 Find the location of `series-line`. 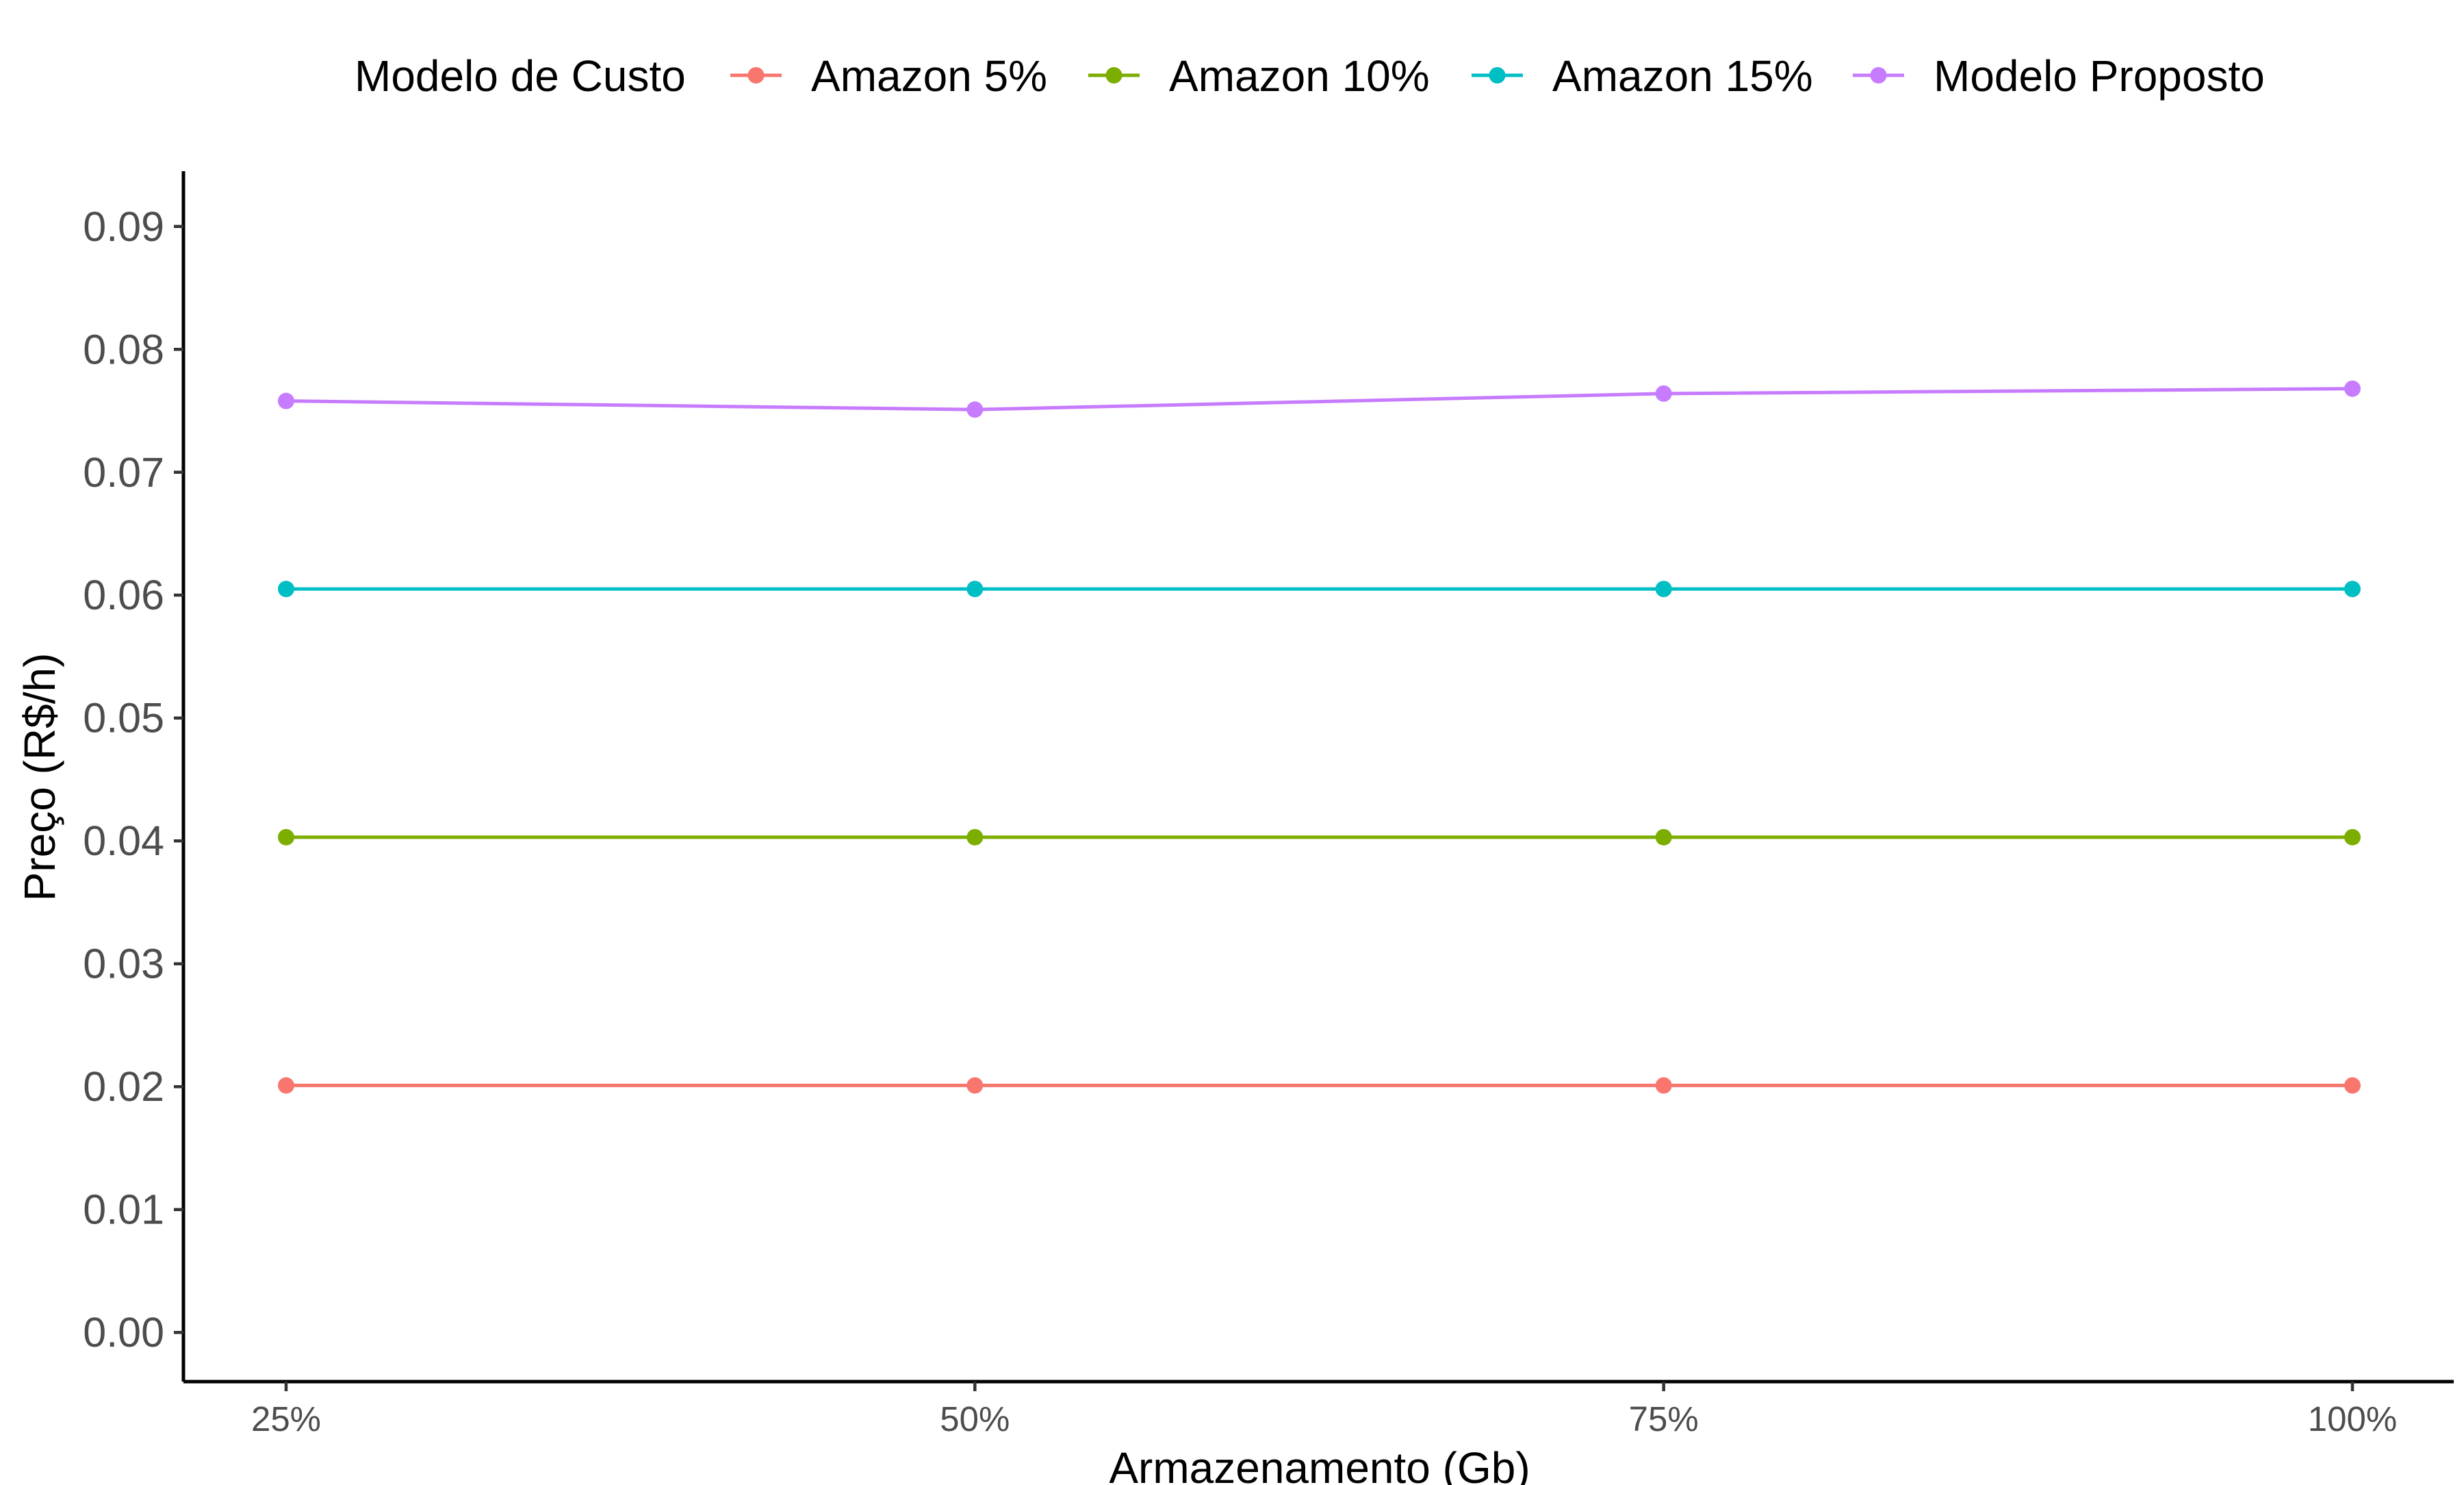

series-line is located at coordinates (1319, 399).